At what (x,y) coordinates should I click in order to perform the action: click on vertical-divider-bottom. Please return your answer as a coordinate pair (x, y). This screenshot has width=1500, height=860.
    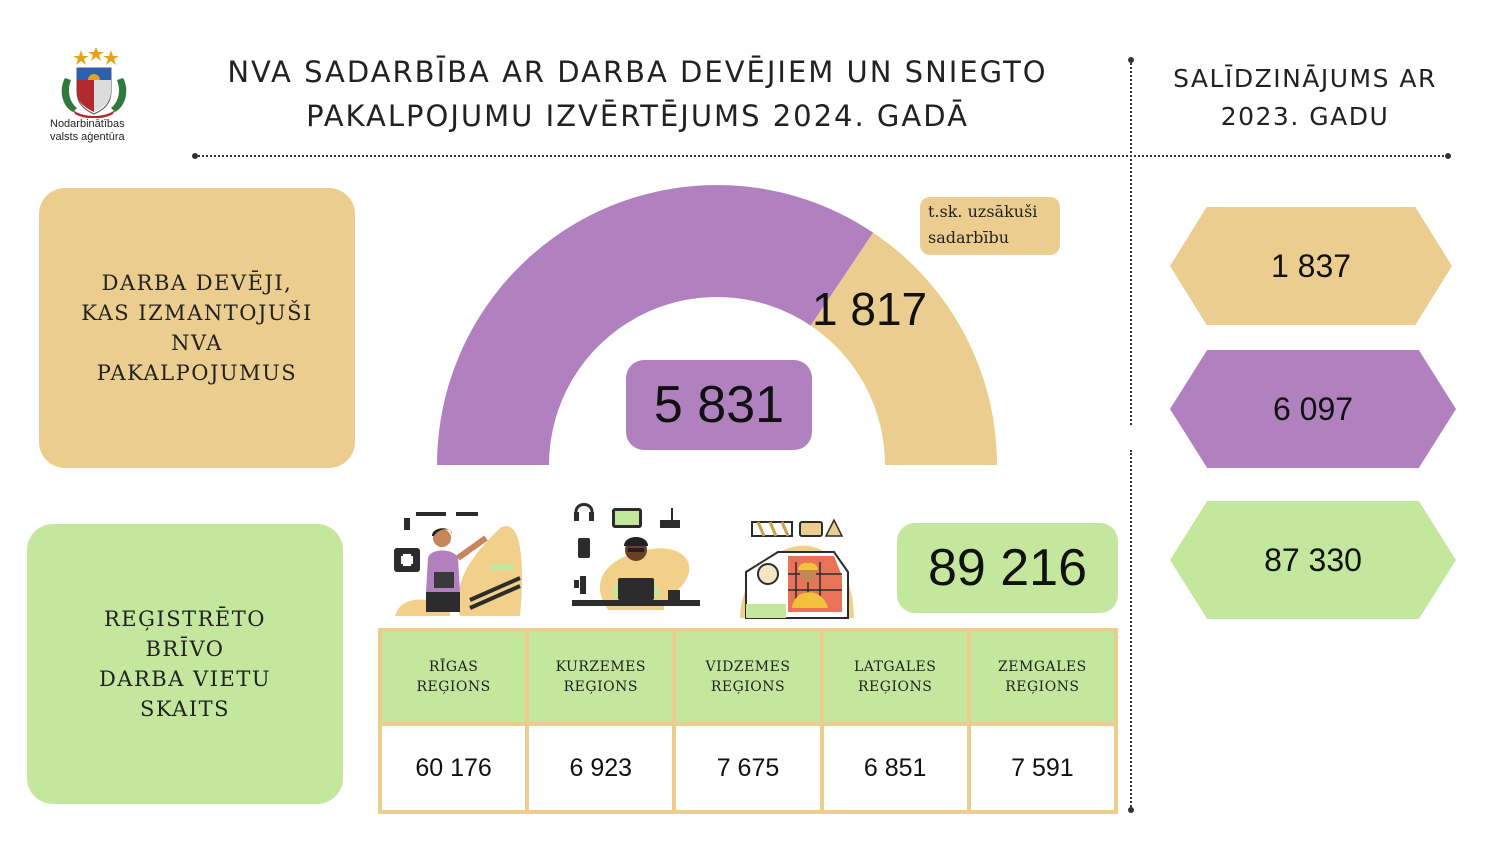
    Looking at the image, I should click on (1131, 630).